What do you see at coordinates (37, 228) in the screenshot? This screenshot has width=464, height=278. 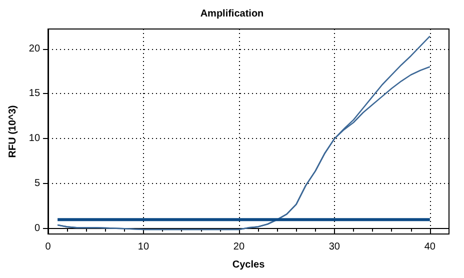 I see `y-tick-label: 0` at bounding box center [37, 228].